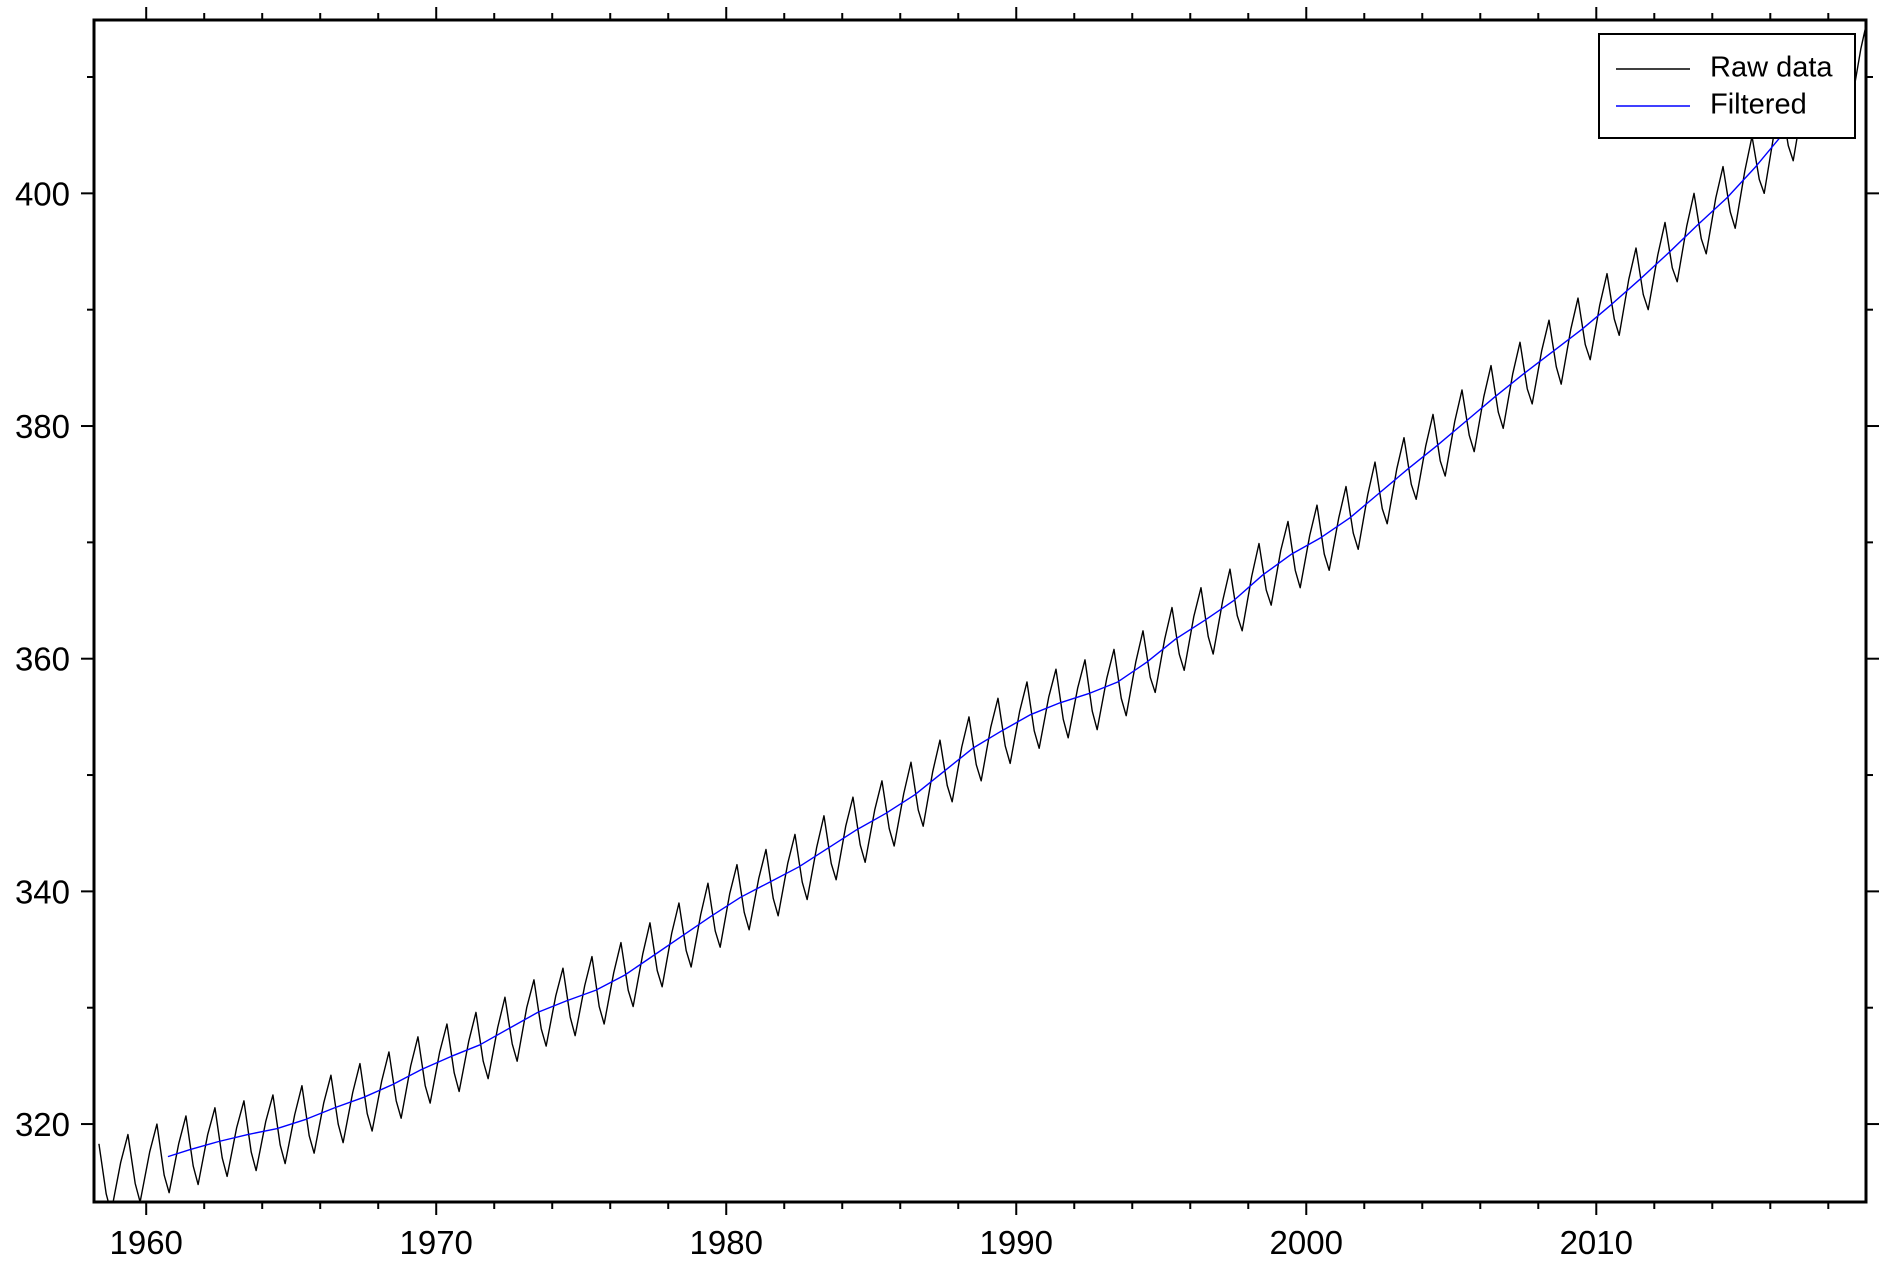  What do you see at coordinates (42, 659) in the screenshot?
I see `y-tick-label: 360` at bounding box center [42, 659].